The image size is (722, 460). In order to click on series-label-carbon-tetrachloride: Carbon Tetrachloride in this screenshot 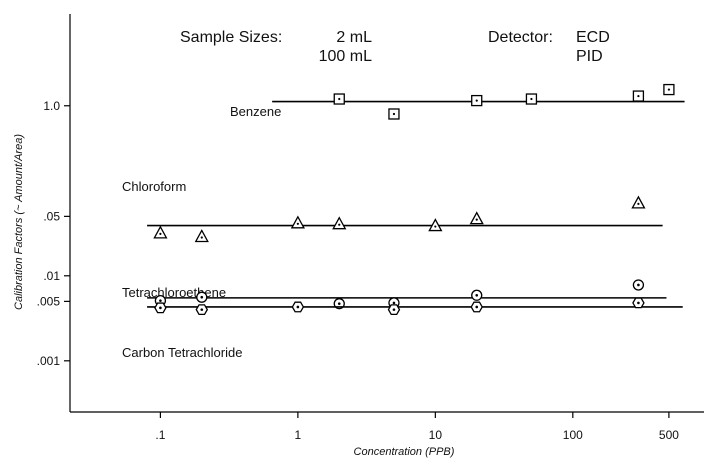, I will do `click(182, 352)`.